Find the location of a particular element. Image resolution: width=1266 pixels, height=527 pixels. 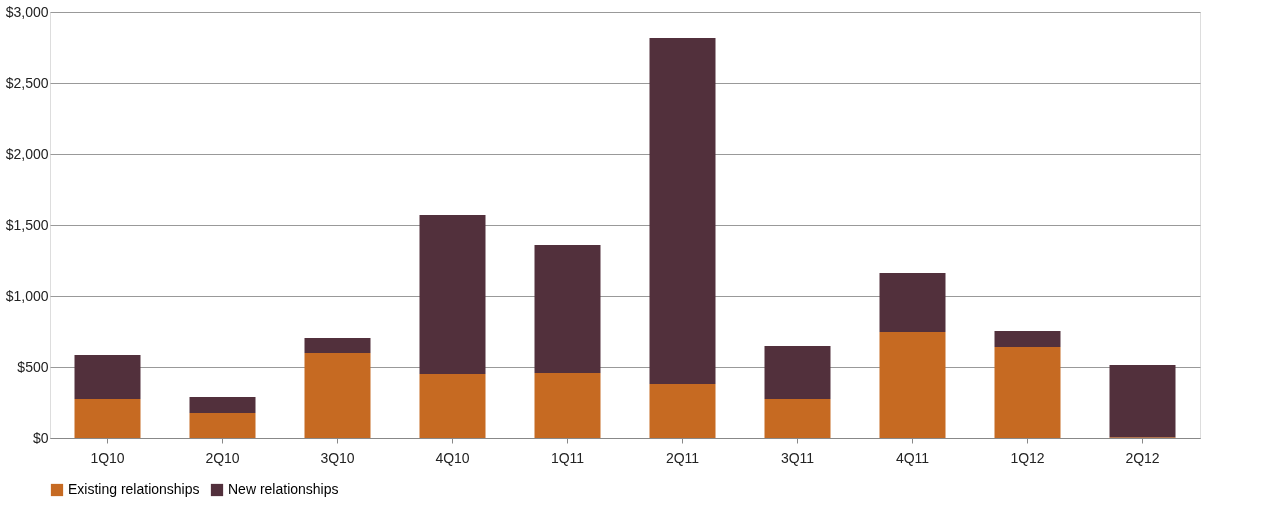

legend-label: New relationships is located at coordinates (283, 489).